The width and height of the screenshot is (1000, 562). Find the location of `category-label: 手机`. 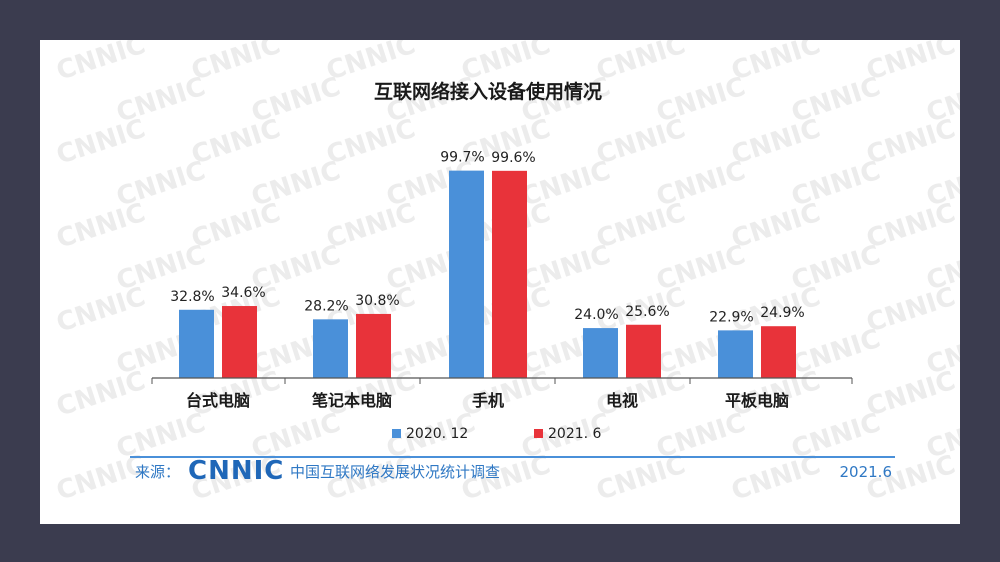

category-label: 手机 is located at coordinates (488, 400).